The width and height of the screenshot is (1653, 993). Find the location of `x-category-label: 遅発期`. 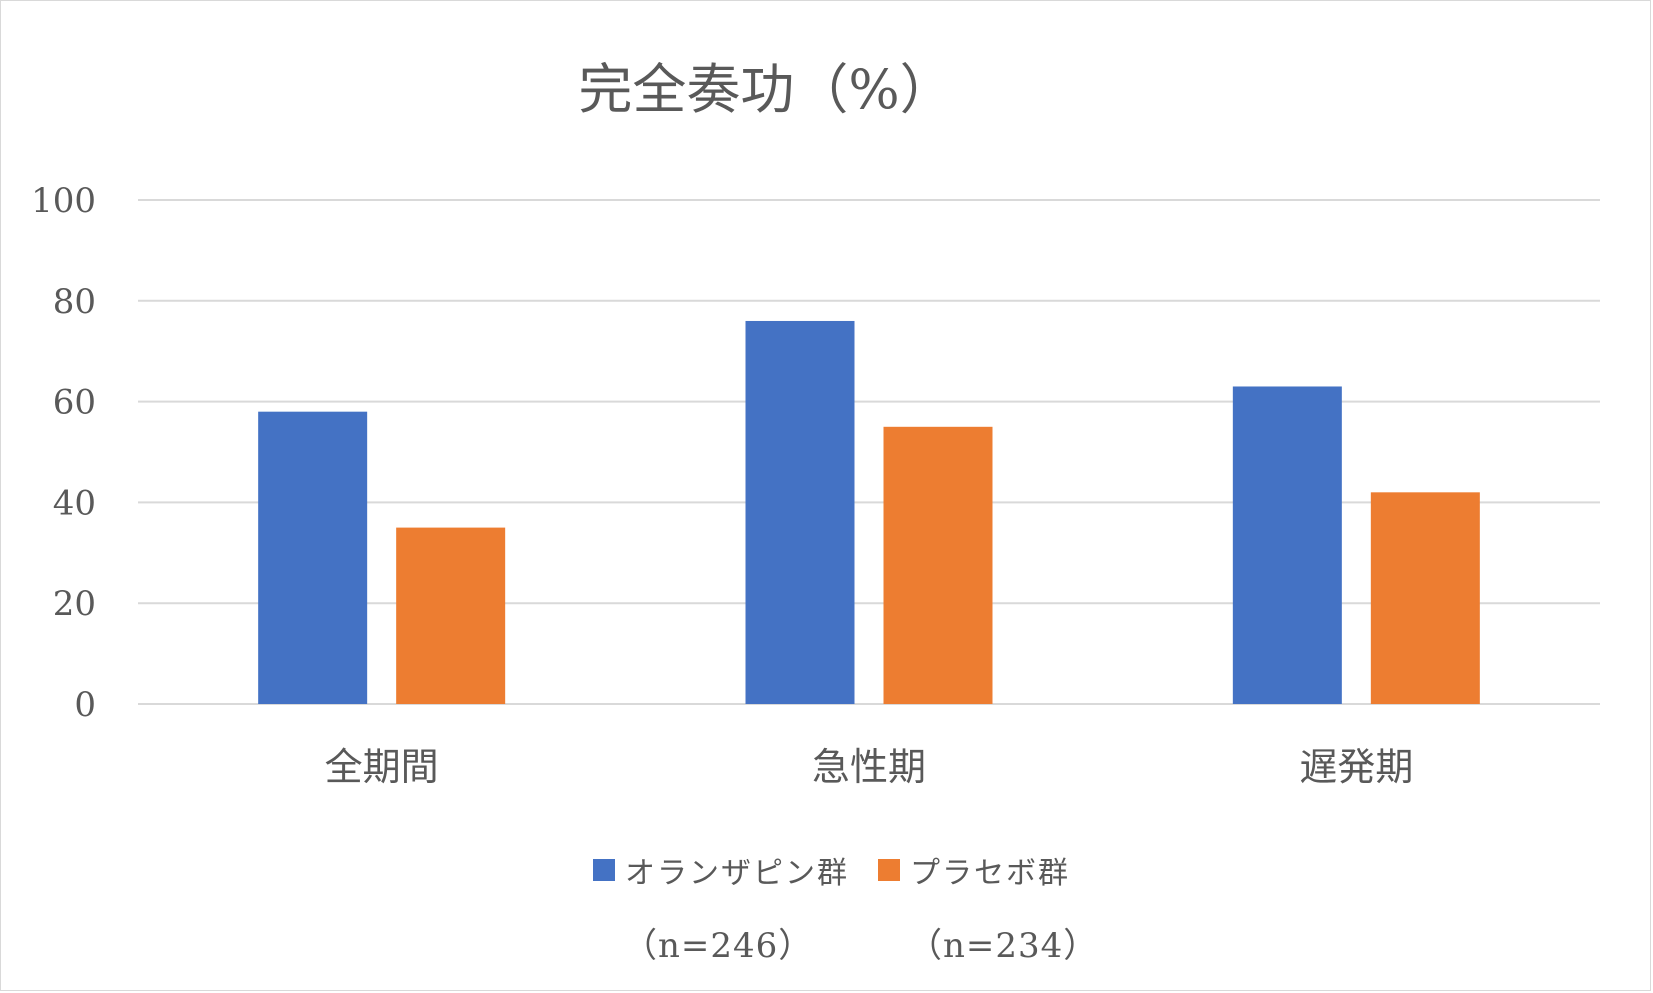

x-category-label: 遅発期 is located at coordinates (1356, 767).